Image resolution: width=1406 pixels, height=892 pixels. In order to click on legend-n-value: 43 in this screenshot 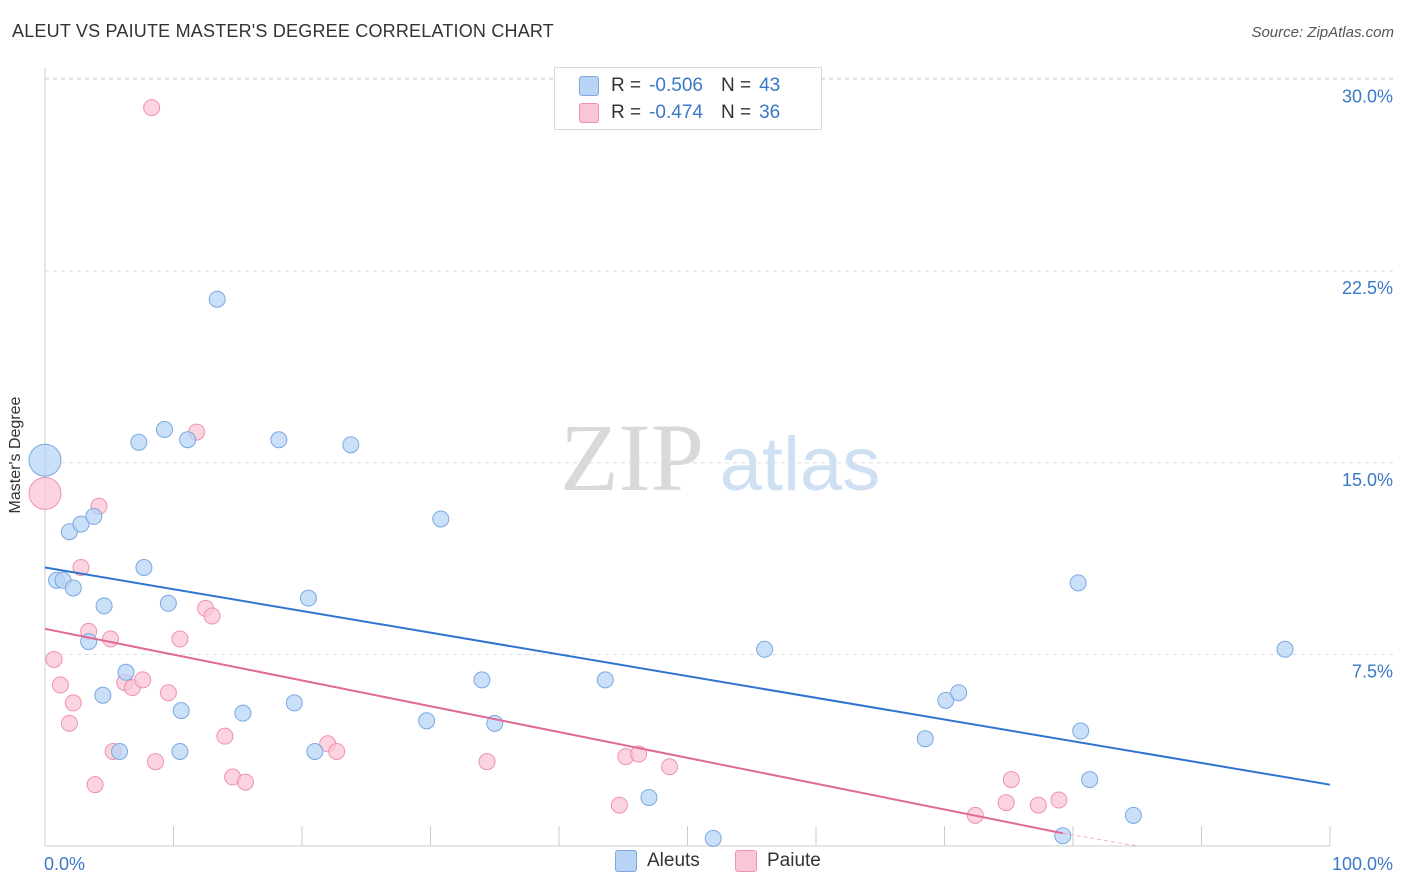, I will do `click(770, 85)`.